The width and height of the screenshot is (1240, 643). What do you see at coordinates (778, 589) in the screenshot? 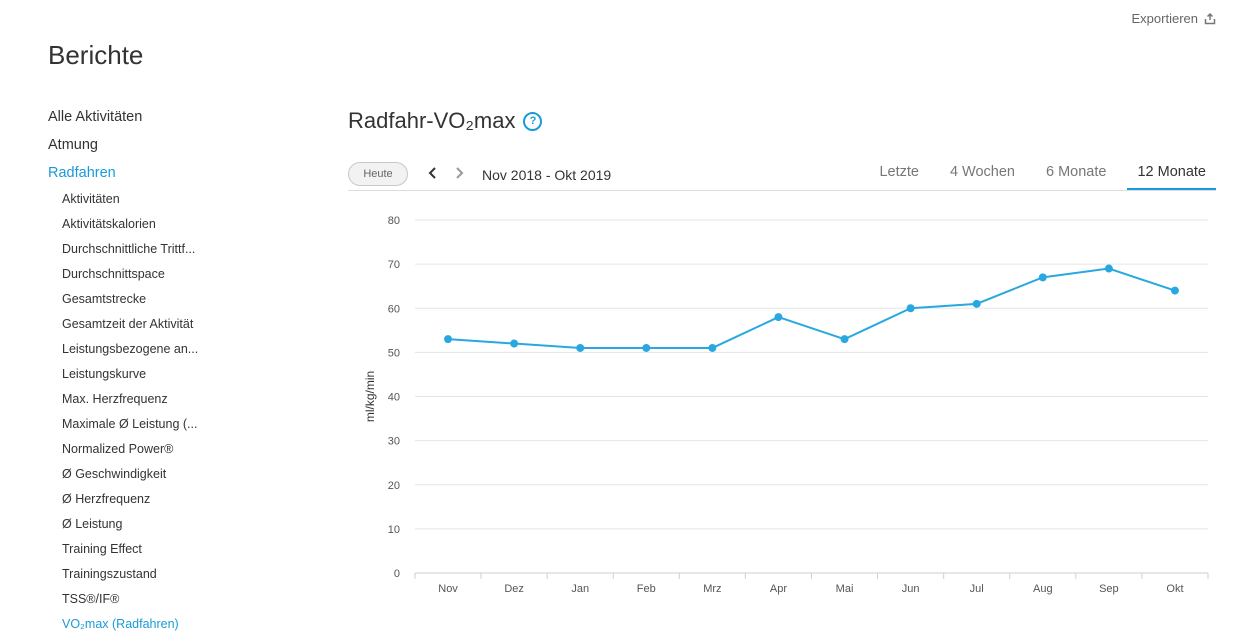
I see `x-tick-label: Apr` at bounding box center [778, 589].